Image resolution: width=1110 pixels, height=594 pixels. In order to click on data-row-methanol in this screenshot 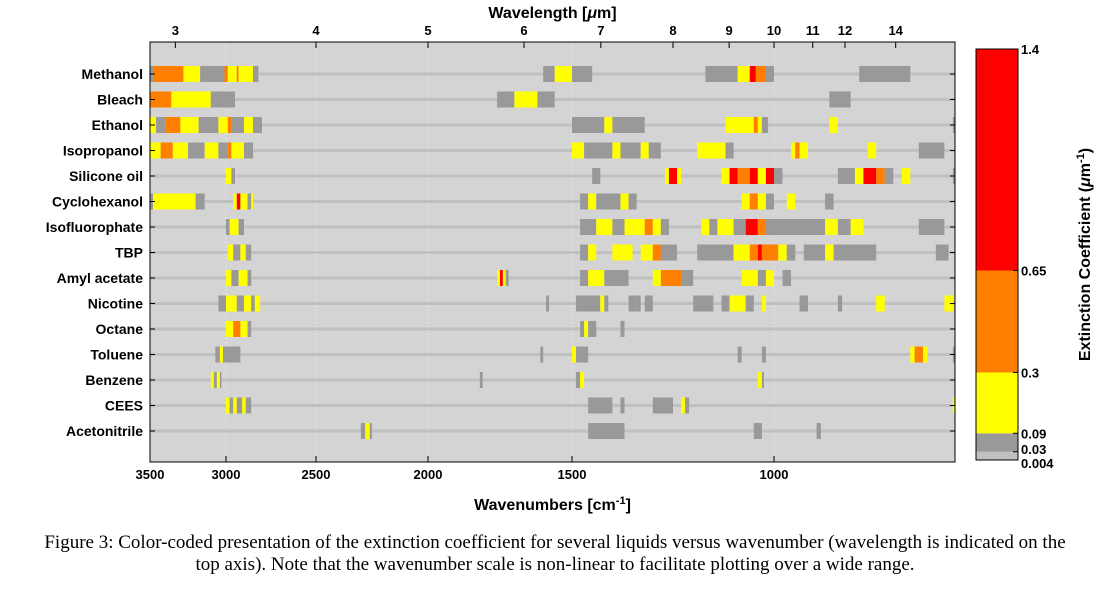, I will do `click(552, 74)`.